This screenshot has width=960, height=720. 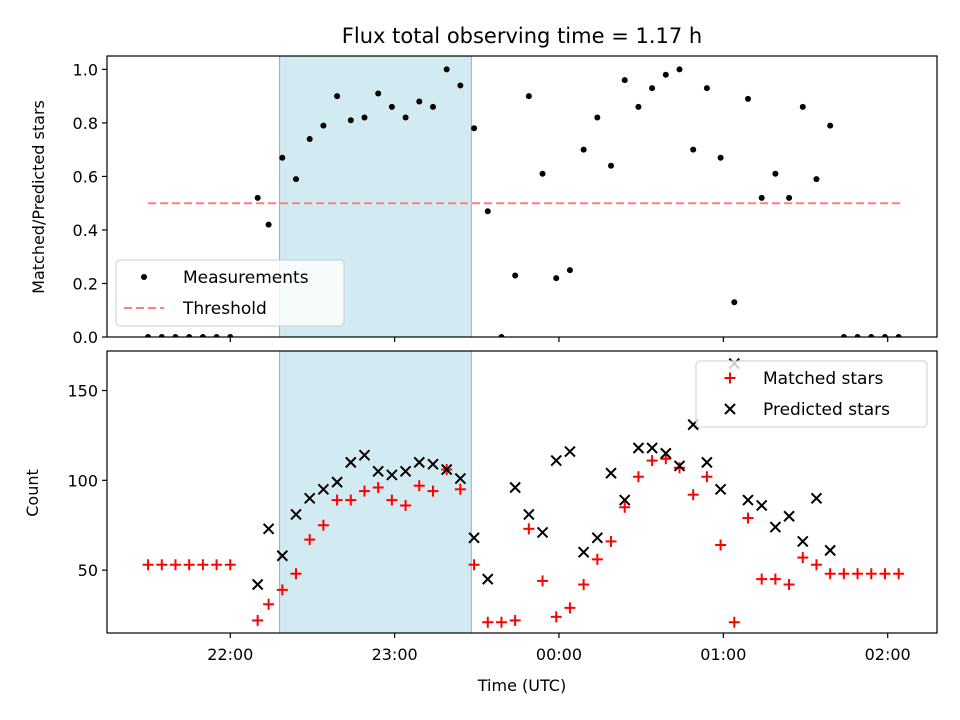 What do you see at coordinates (85, 69) in the screenshot?
I see `y-tick-label: 1.0` at bounding box center [85, 69].